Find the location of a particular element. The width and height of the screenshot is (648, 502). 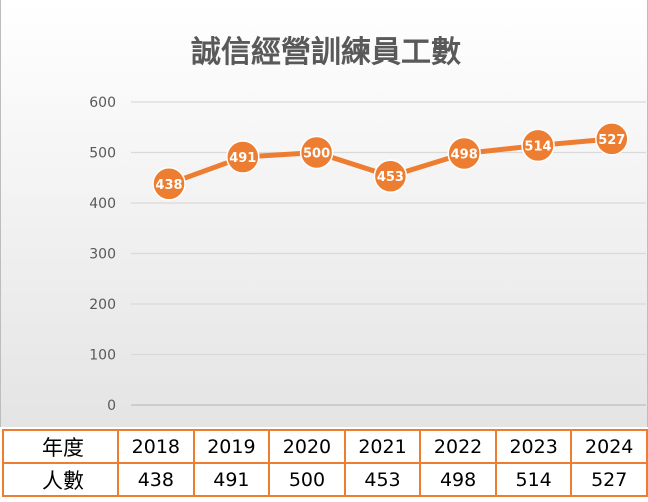

count-cell: 453 is located at coordinates (382, 479).